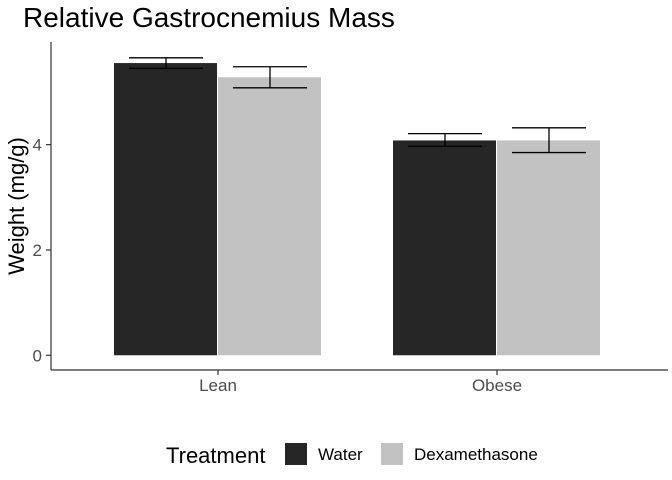 The height and width of the screenshot is (480, 672). Describe the element at coordinates (270, 77) in the screenshot. I see `error-bar-lean-dexamethasone` at that location.